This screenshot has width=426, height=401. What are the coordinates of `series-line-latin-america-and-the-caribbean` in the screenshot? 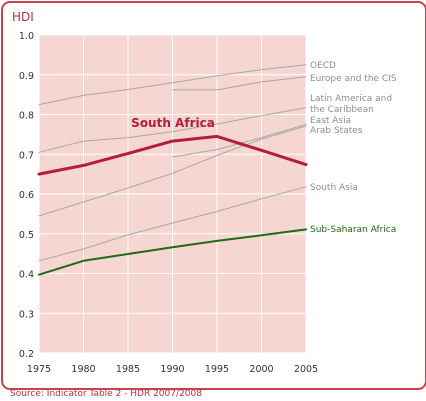 It's located at (172, 130).